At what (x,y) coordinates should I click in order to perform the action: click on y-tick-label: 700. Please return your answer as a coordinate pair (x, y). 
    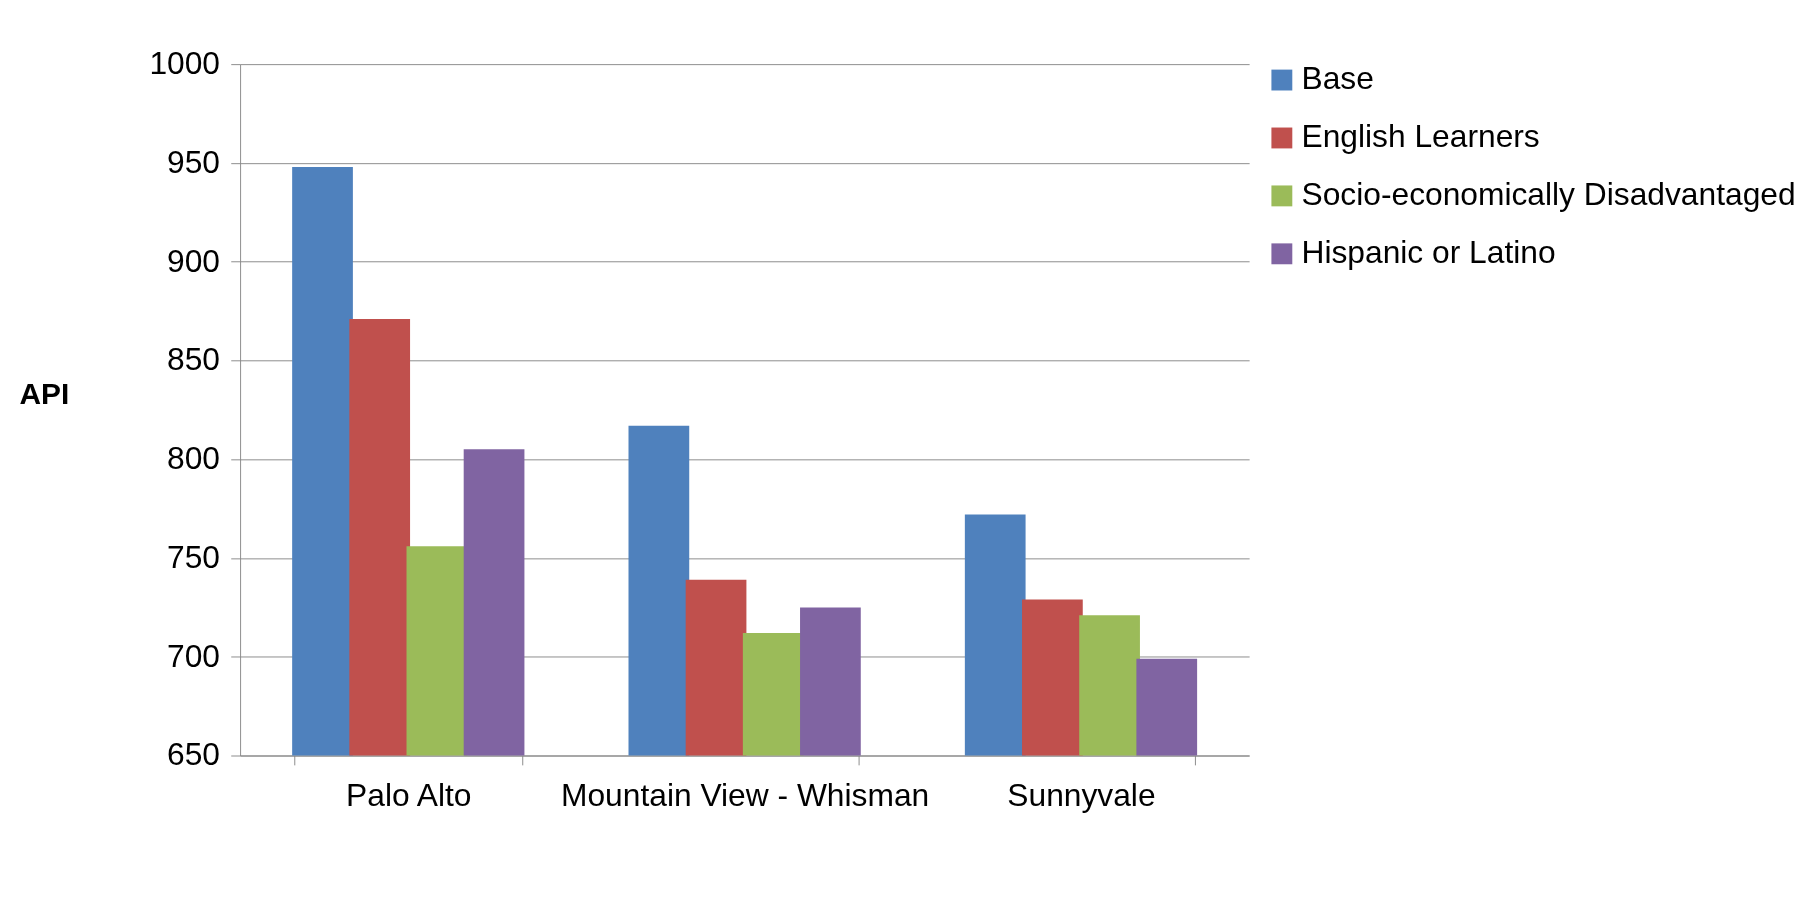
    Looking at the image, I should click on (194, 655).